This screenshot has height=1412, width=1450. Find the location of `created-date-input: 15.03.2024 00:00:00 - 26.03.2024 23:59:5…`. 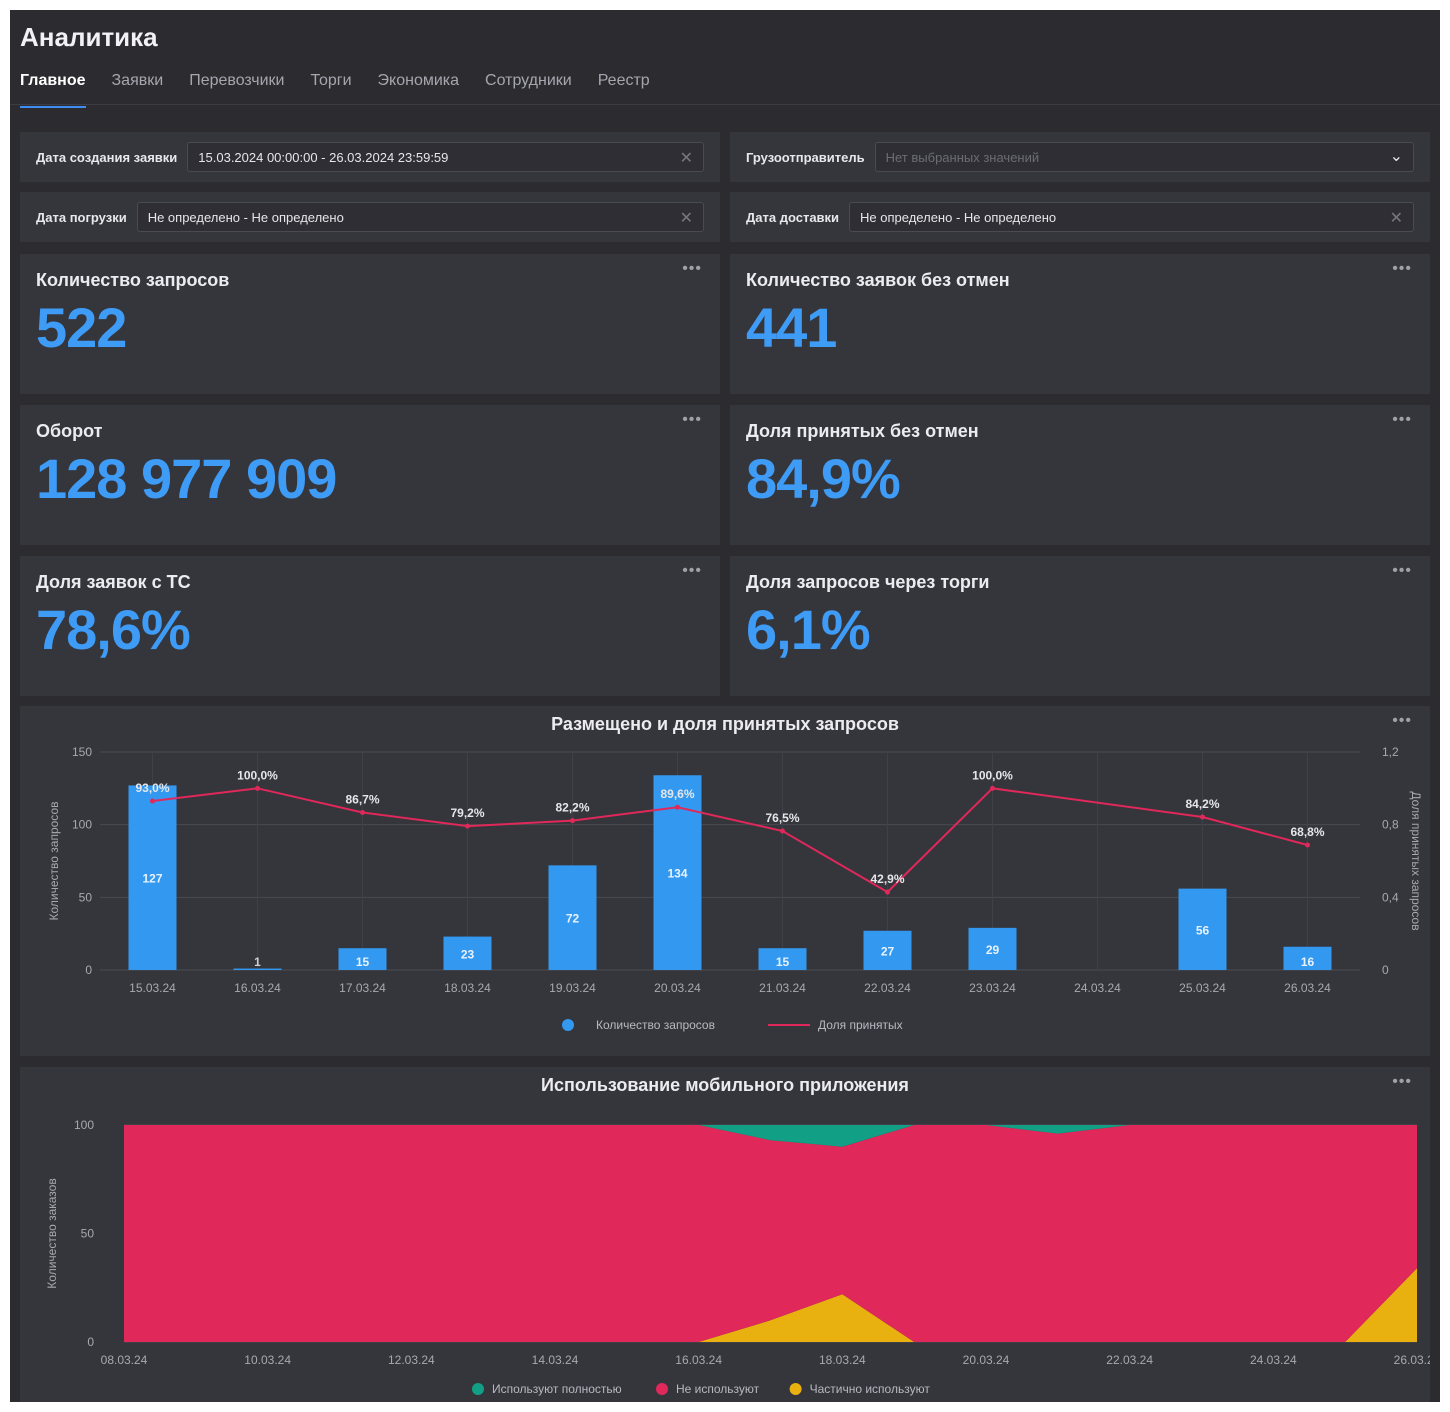

created-date-input: 15.03.2024 00:00:00 - 26.03.2024 23:59:5… is located at coordinates (445, 157).